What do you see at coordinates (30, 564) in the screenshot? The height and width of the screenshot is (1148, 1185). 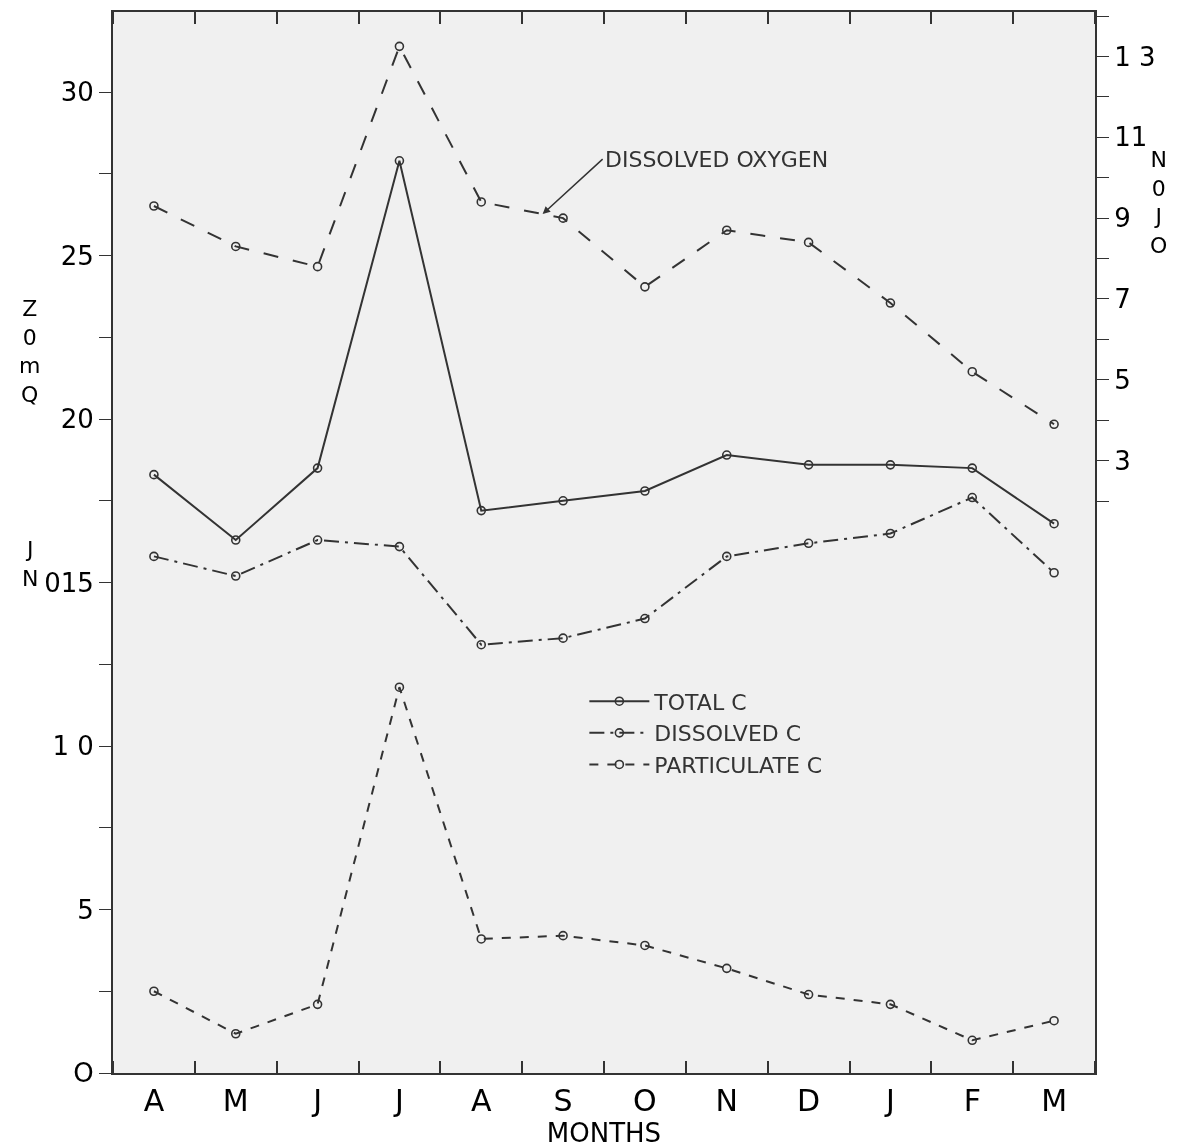 I see `text: JN` at bounding box center [30, 564].